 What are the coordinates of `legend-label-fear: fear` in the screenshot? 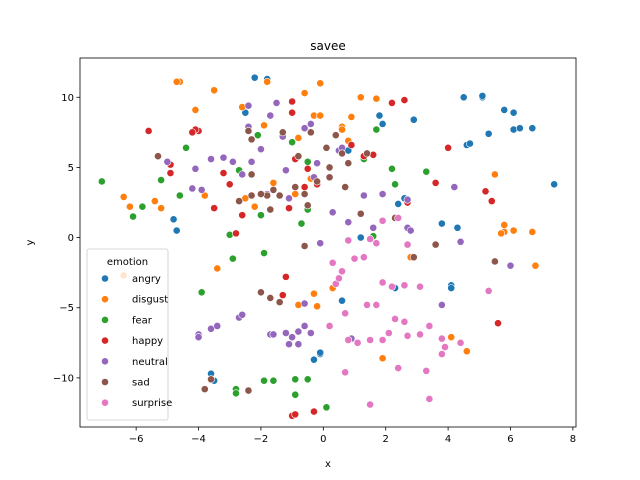 It's located at (142, 320).